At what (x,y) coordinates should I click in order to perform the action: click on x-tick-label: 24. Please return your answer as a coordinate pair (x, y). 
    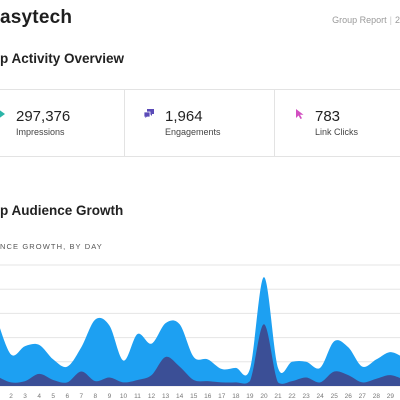
    Looking at the image, I should click on (321, 396).